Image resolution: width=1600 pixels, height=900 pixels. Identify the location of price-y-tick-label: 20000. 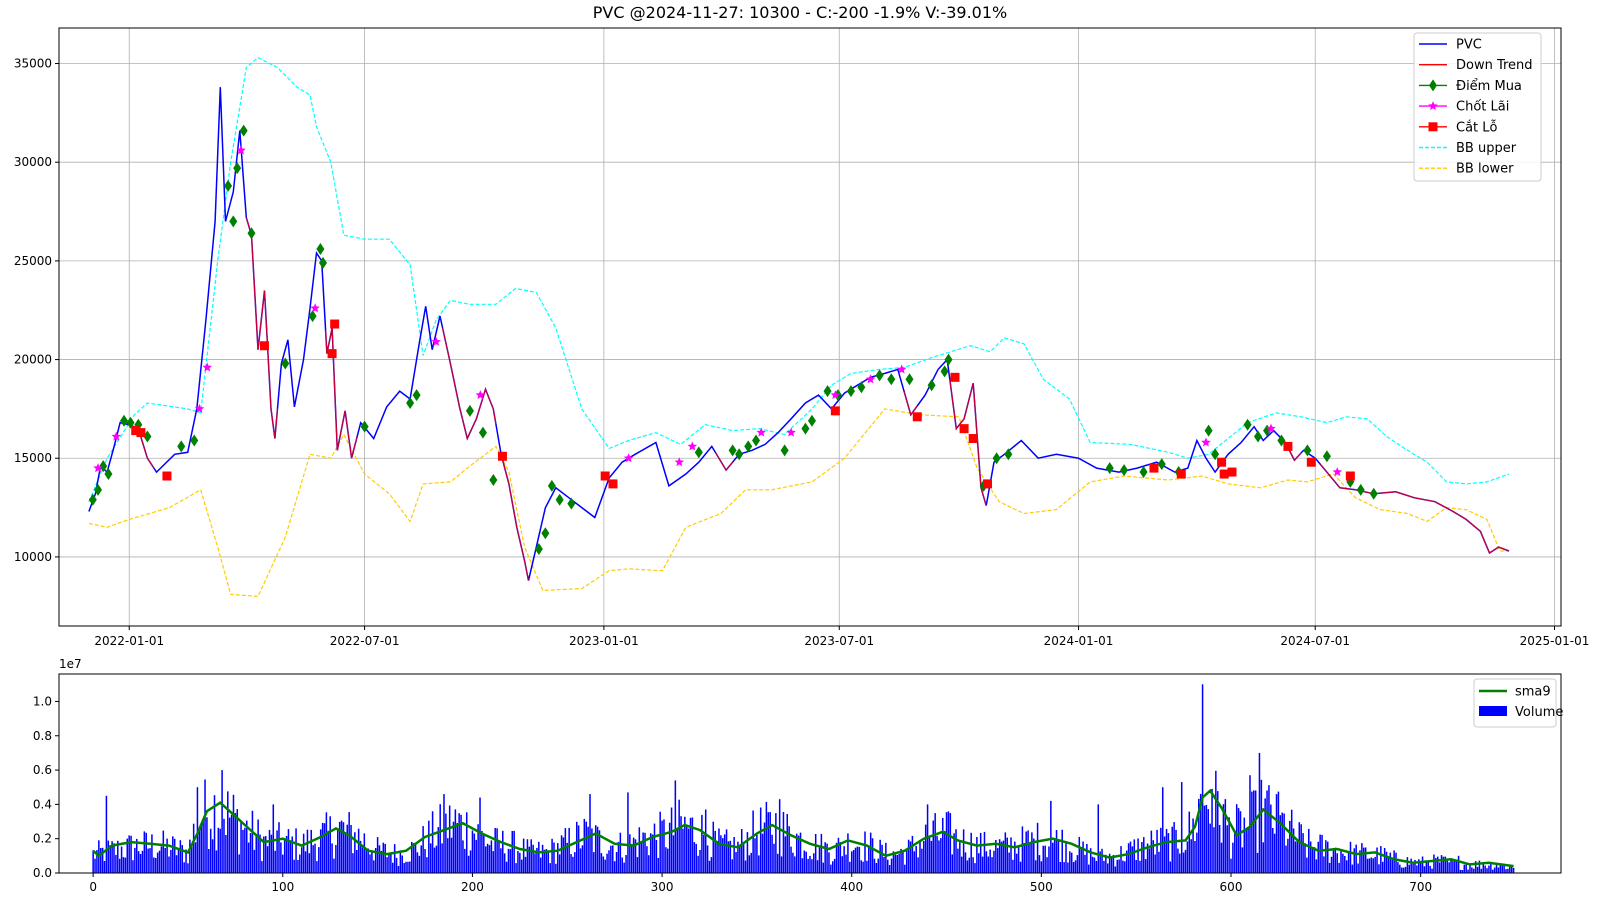
(33, 360).